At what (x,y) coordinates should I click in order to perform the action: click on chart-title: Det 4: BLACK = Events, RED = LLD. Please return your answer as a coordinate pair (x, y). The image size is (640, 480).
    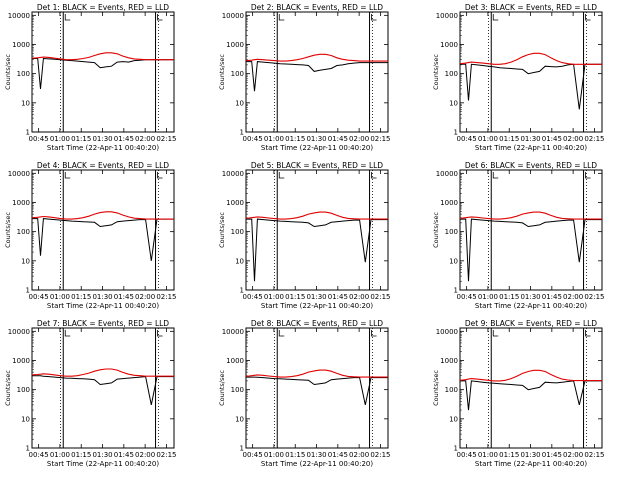
    Looking at the image, I should click on (103, 165).